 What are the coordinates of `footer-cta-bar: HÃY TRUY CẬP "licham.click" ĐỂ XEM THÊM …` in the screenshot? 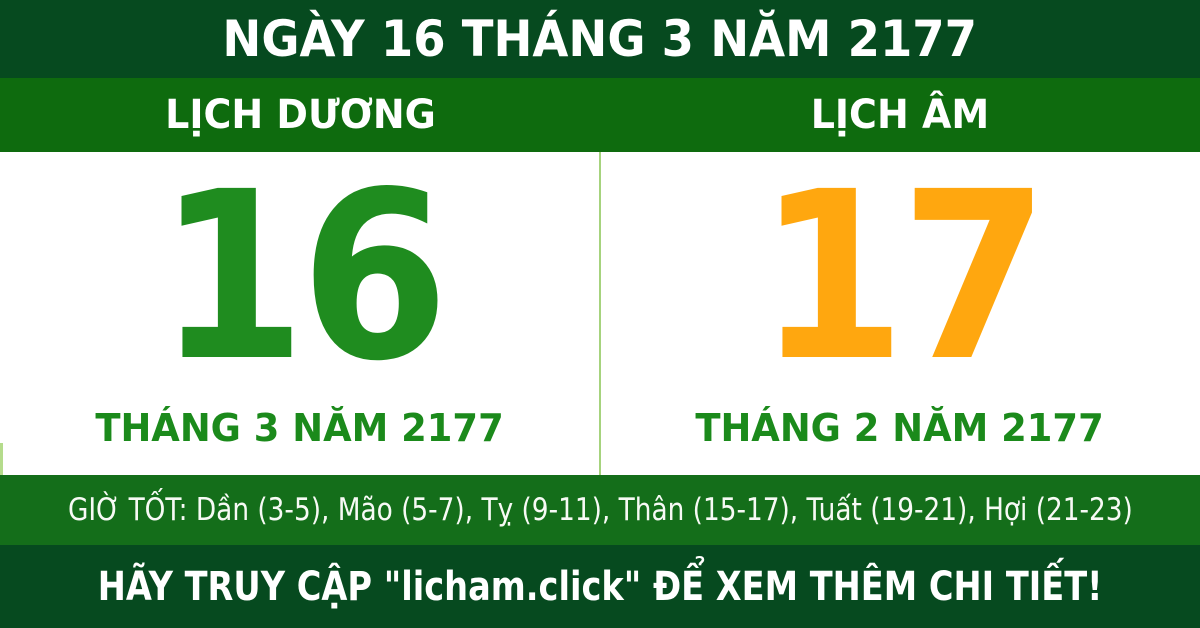 It's located at (600, 586).